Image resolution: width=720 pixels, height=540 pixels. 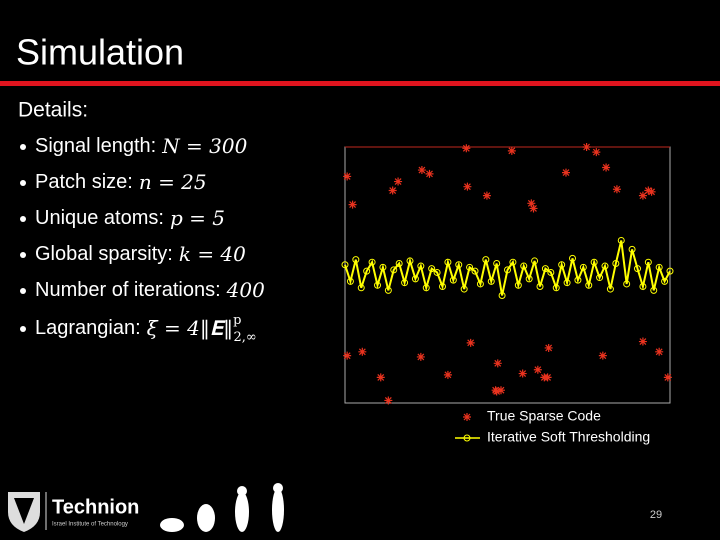 I want to click on slide-title: Simulation, so click(x=100, y=52).